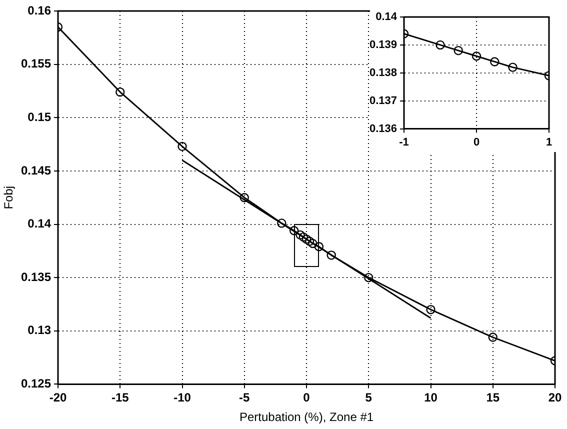 This screenshot has width=567, height=429. What do you see at coordinates (40, 10) in the screenshot?
I see `y-tick-label: 0.16` at bounding box center [40, 10].